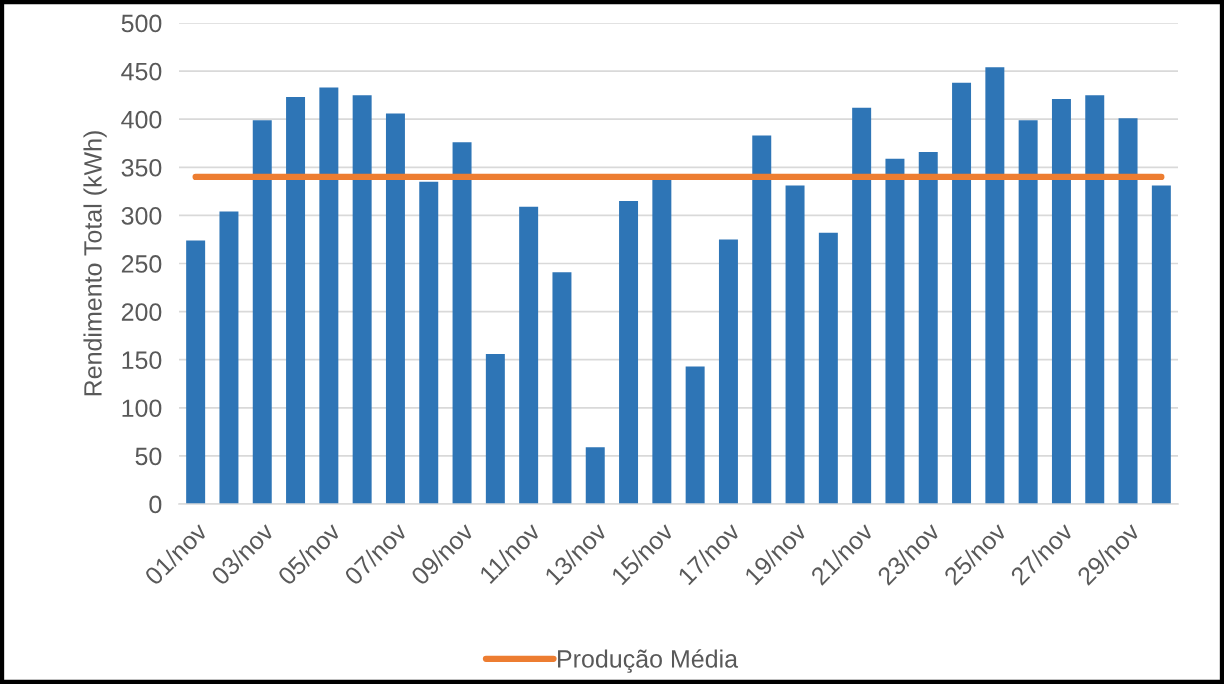 This screenshot has width=1224, height=684. What do you see at coordinates (141, 216) in the screenshot?
I see `y-tick-label: 300` at bounding box center [141, 216].